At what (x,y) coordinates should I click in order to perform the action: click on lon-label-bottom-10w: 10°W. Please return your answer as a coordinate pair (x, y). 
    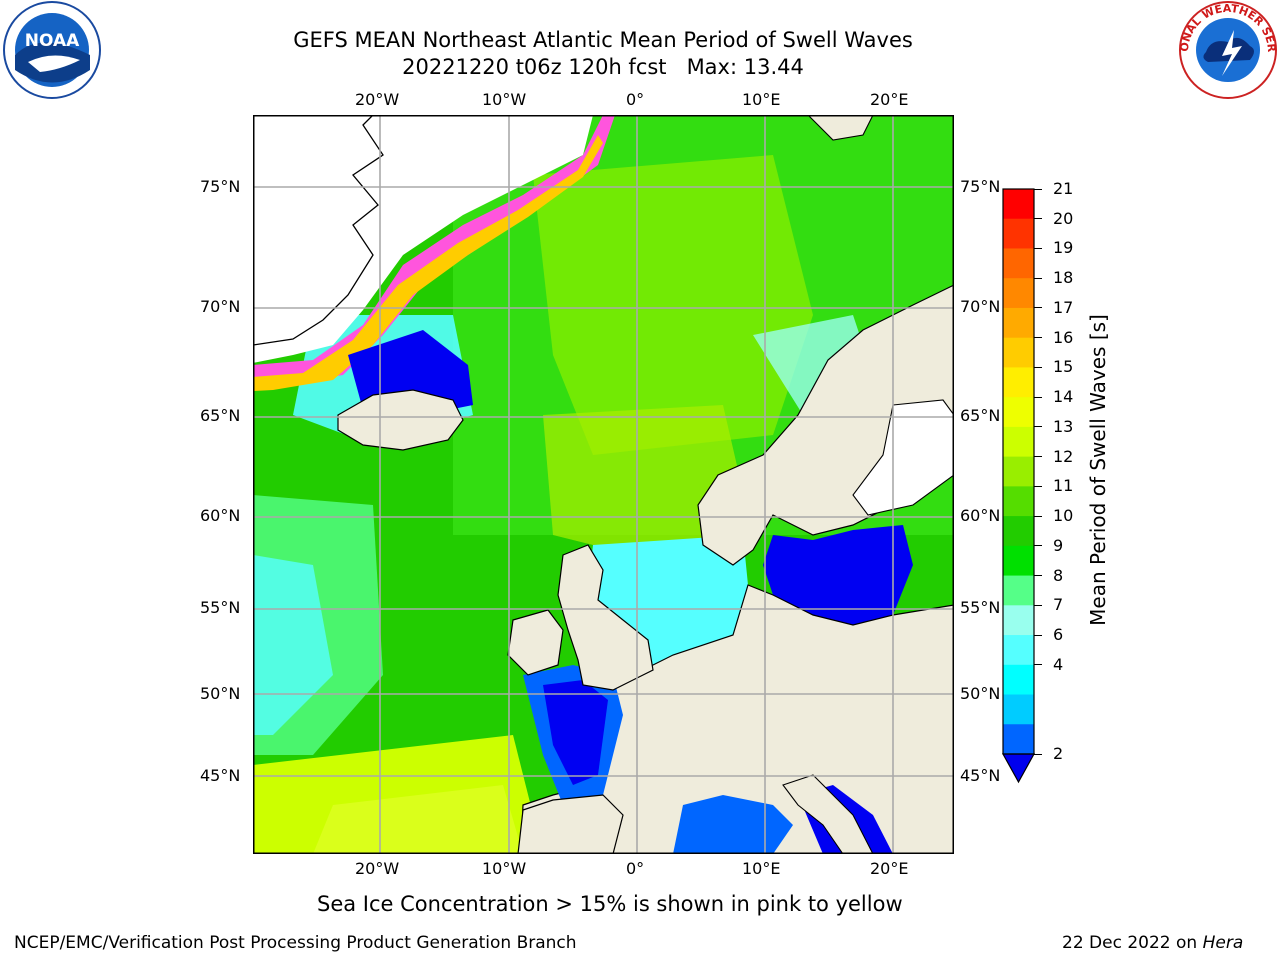
    Looking at the image, I should click on (504, 868).